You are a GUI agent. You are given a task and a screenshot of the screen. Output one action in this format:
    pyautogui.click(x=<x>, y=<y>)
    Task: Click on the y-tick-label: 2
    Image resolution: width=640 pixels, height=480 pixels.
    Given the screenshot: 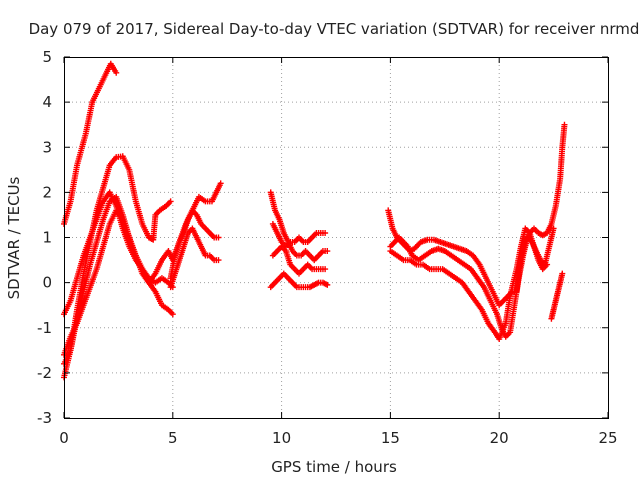 What is the action you would take?
    pyautogui.click(x=47, y=192)
    